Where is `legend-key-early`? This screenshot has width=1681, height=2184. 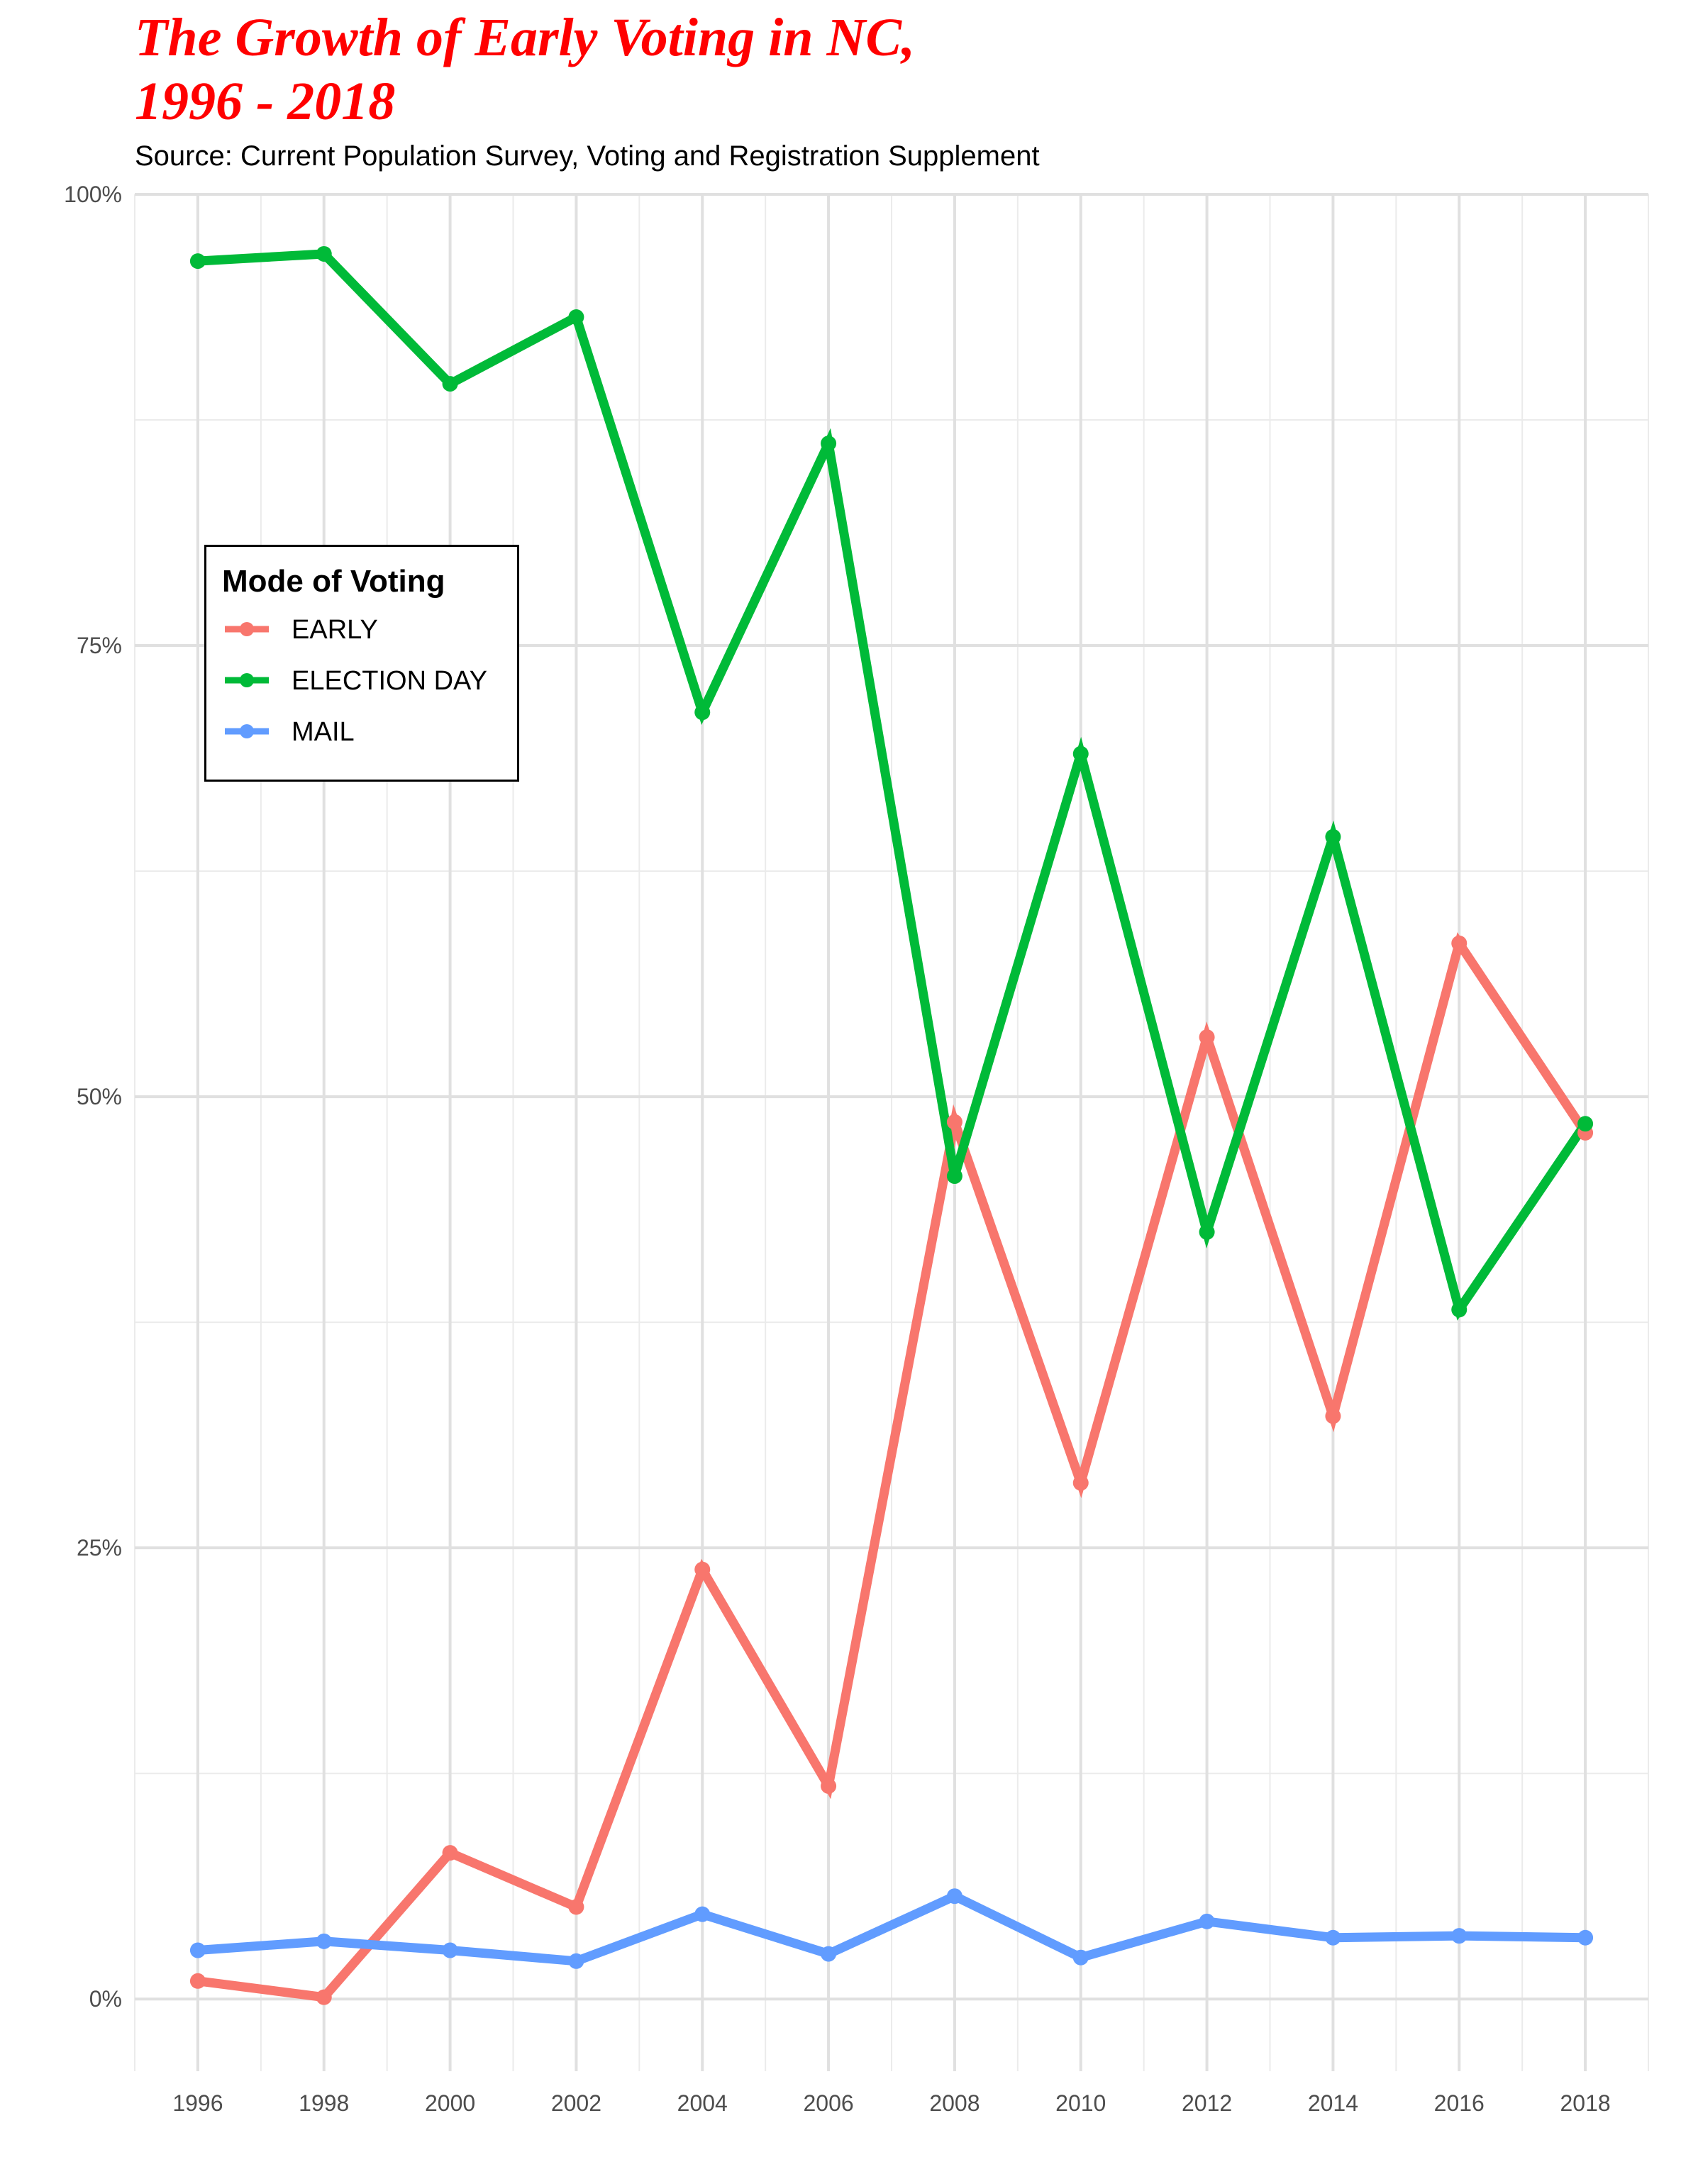
legend-key-early is located at coordinates (247, 629).